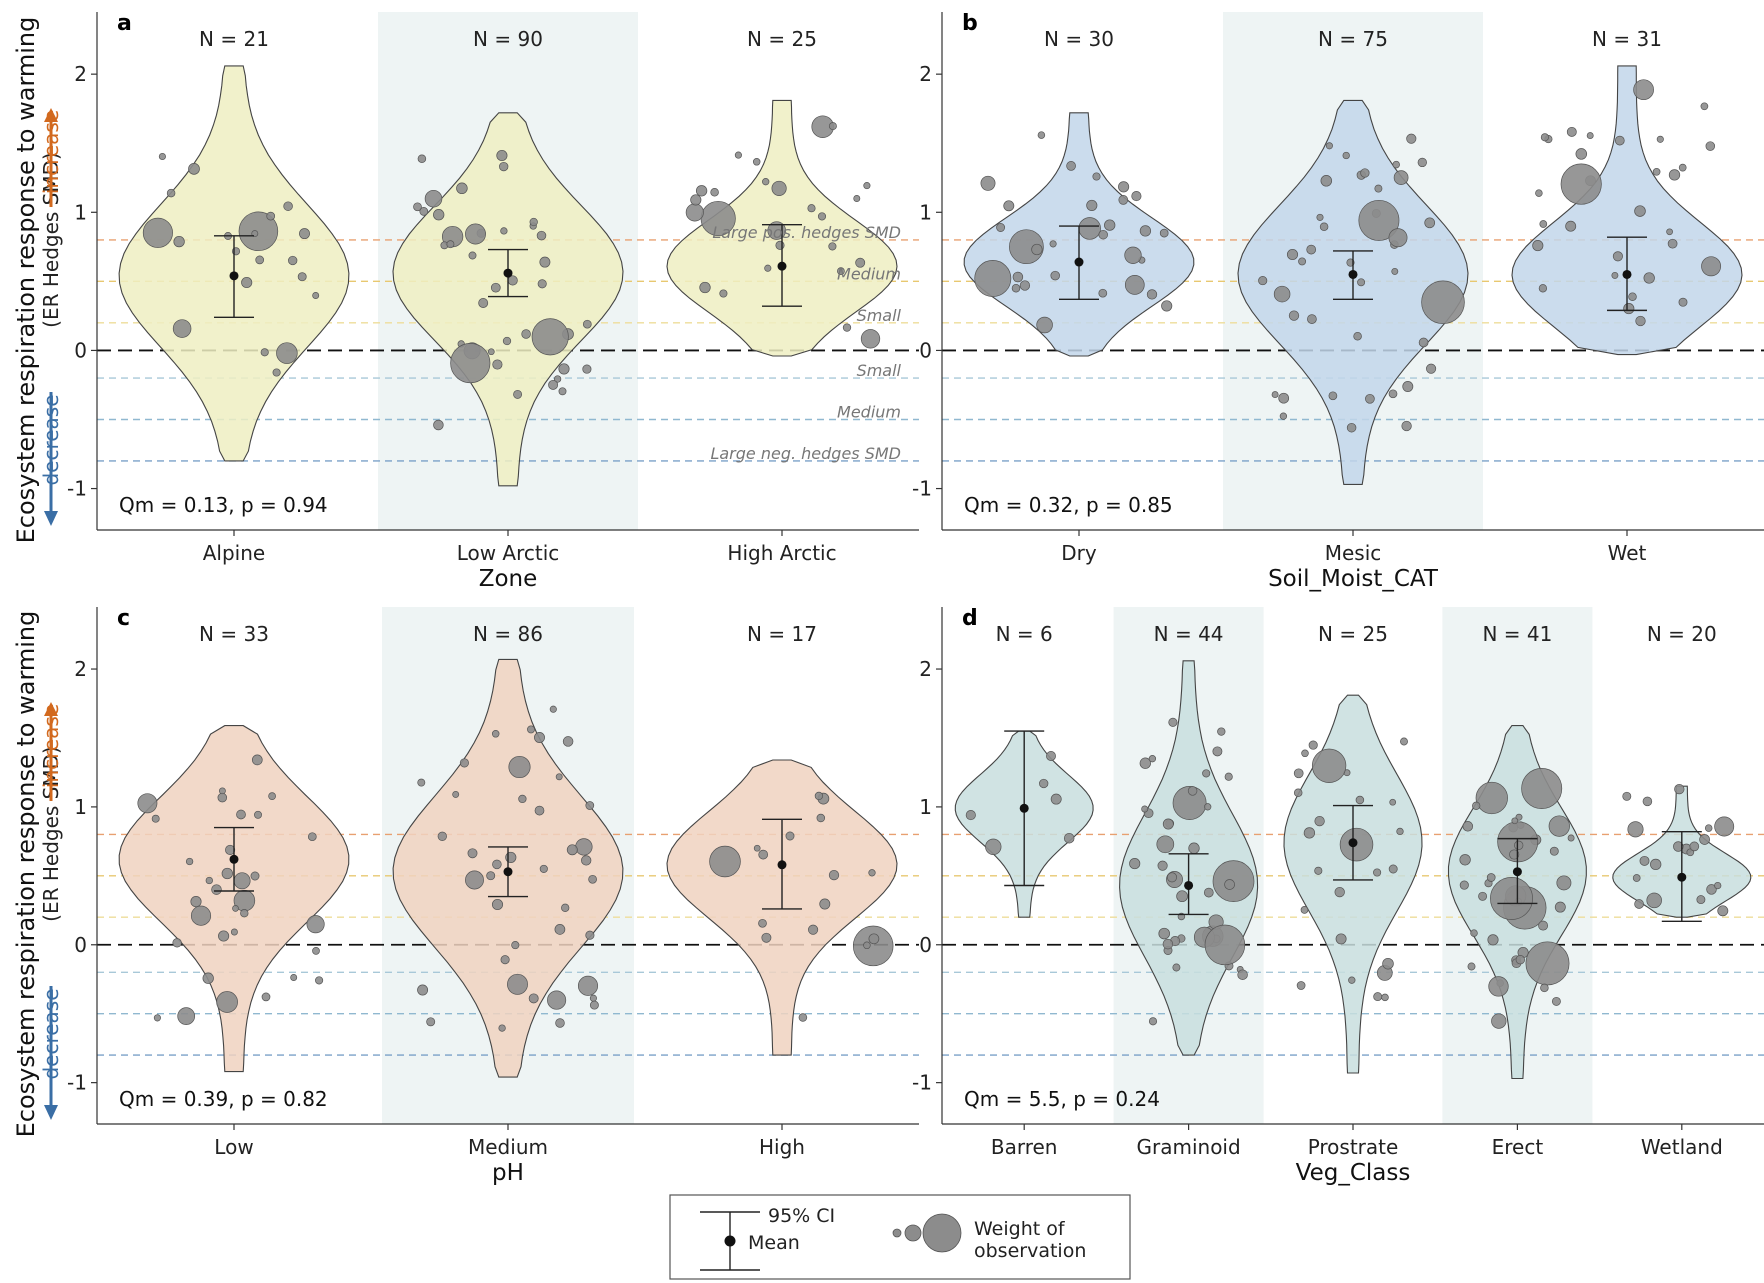 This screenshot has width=1764, height=1283. Describe the element at coordinates (1627, 553) in the screenshot. I see `category-label: Wet` at that location.